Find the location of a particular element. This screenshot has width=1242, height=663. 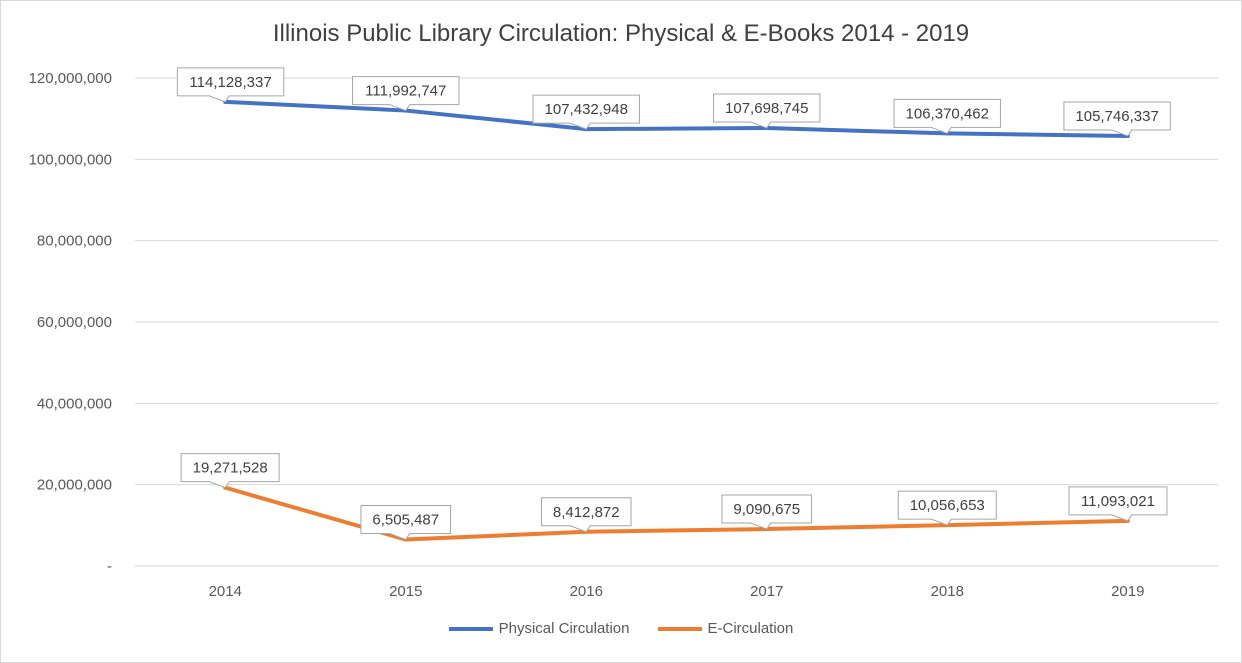

data-label: 9,090,675 is located at coordinates (766, 509).